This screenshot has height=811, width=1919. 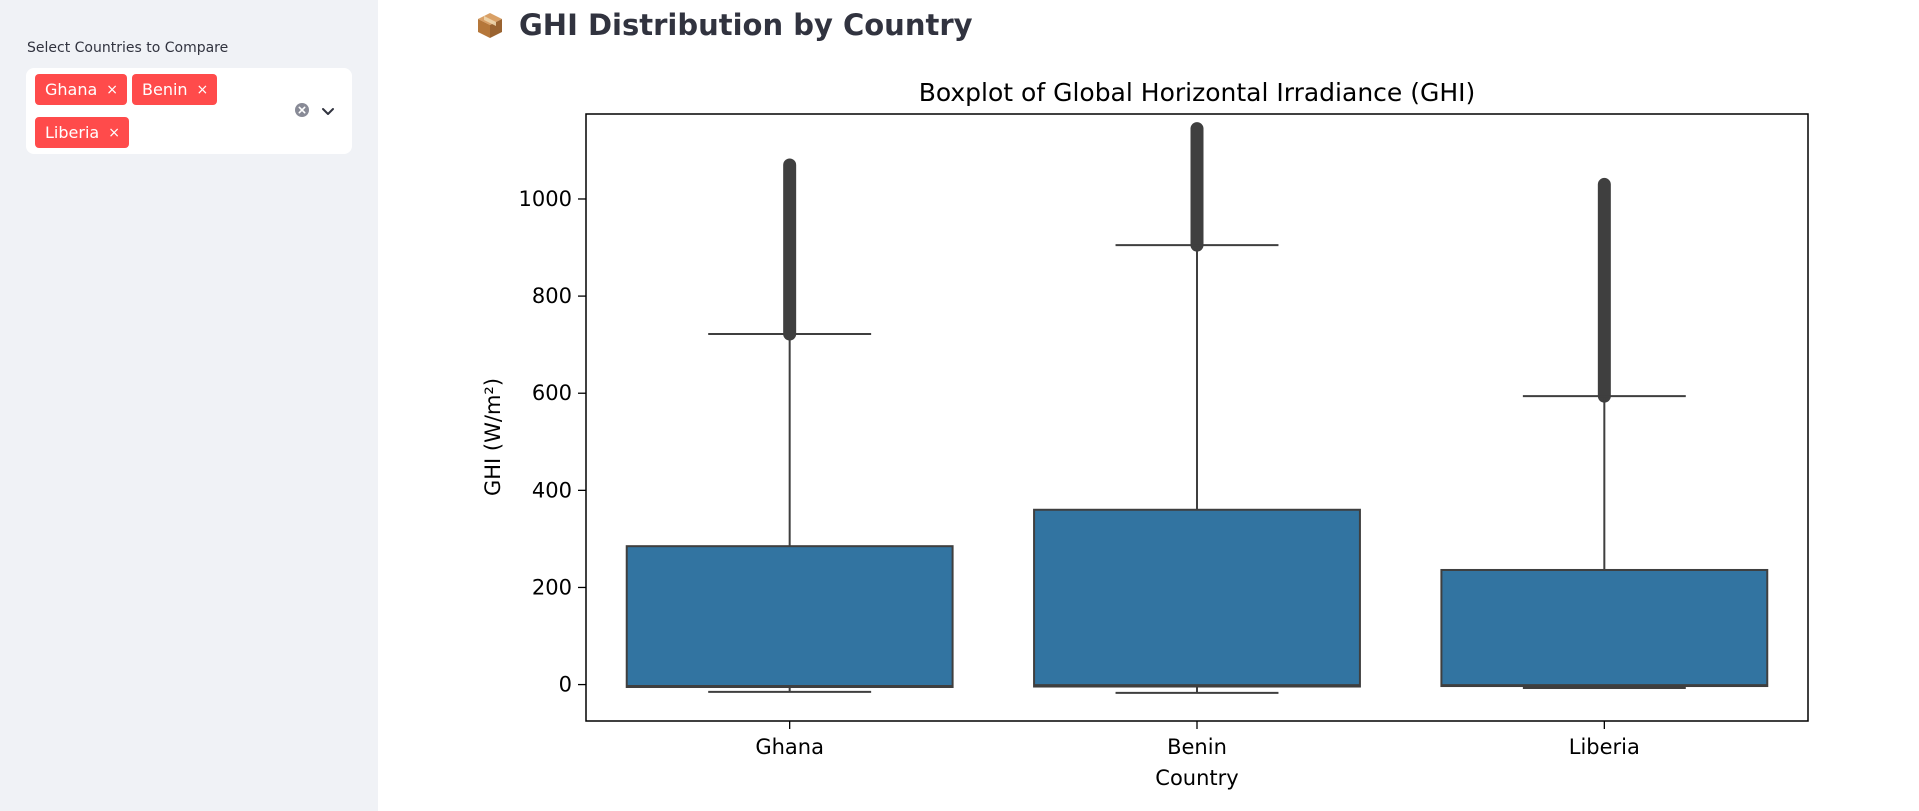 What do you see at coordinates (328, 111) in the screenshot?
I see `chevron-down-icon` at bounding box center [328, 111].